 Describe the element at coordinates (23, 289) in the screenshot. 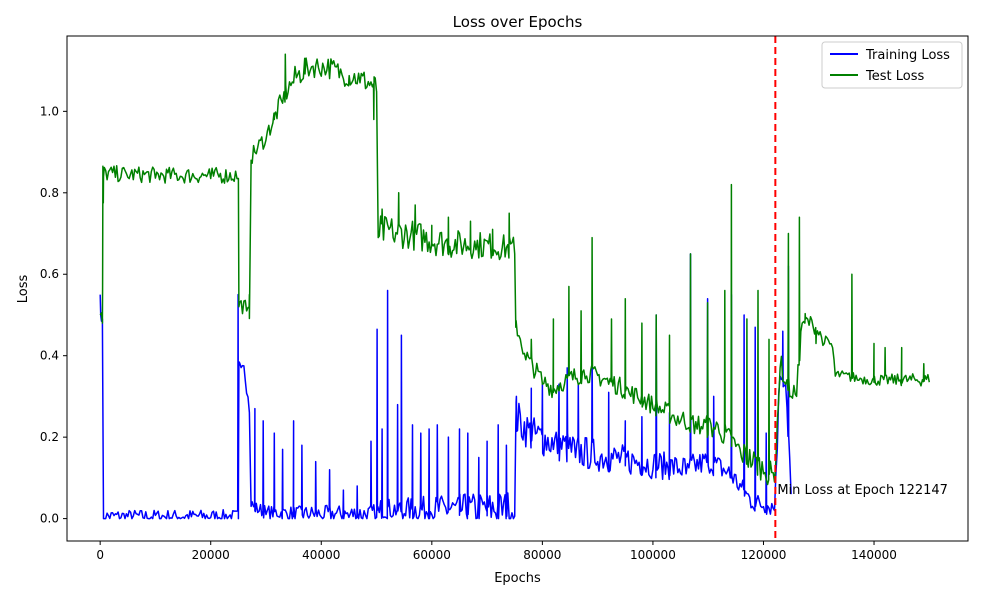

I see `y-axis-label: Loss` at that location.